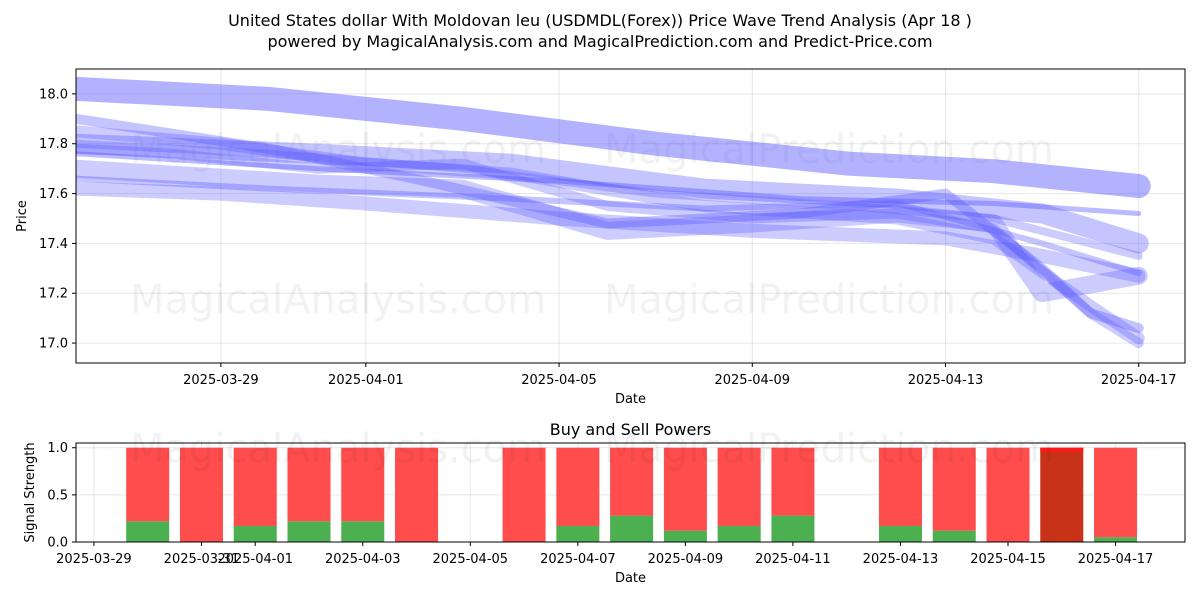 This screenshot has height=600, width=1200. I want to click on x-tick-label: 2025-04-03, so click(363, 559).